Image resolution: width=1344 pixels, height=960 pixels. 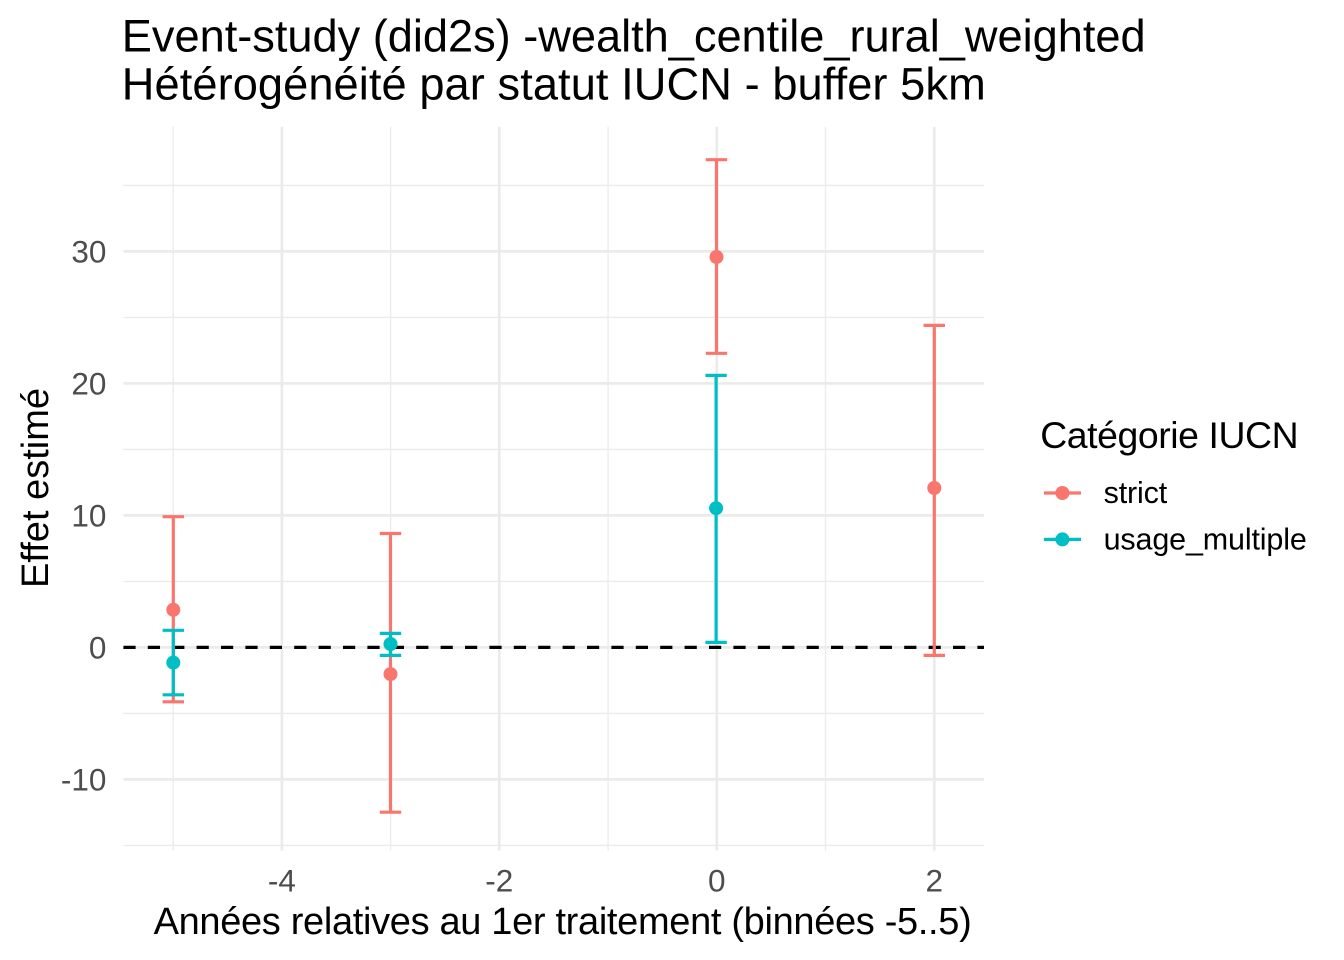 I want to click on svg-text: Effet estimé, so click(x=36, y=488).